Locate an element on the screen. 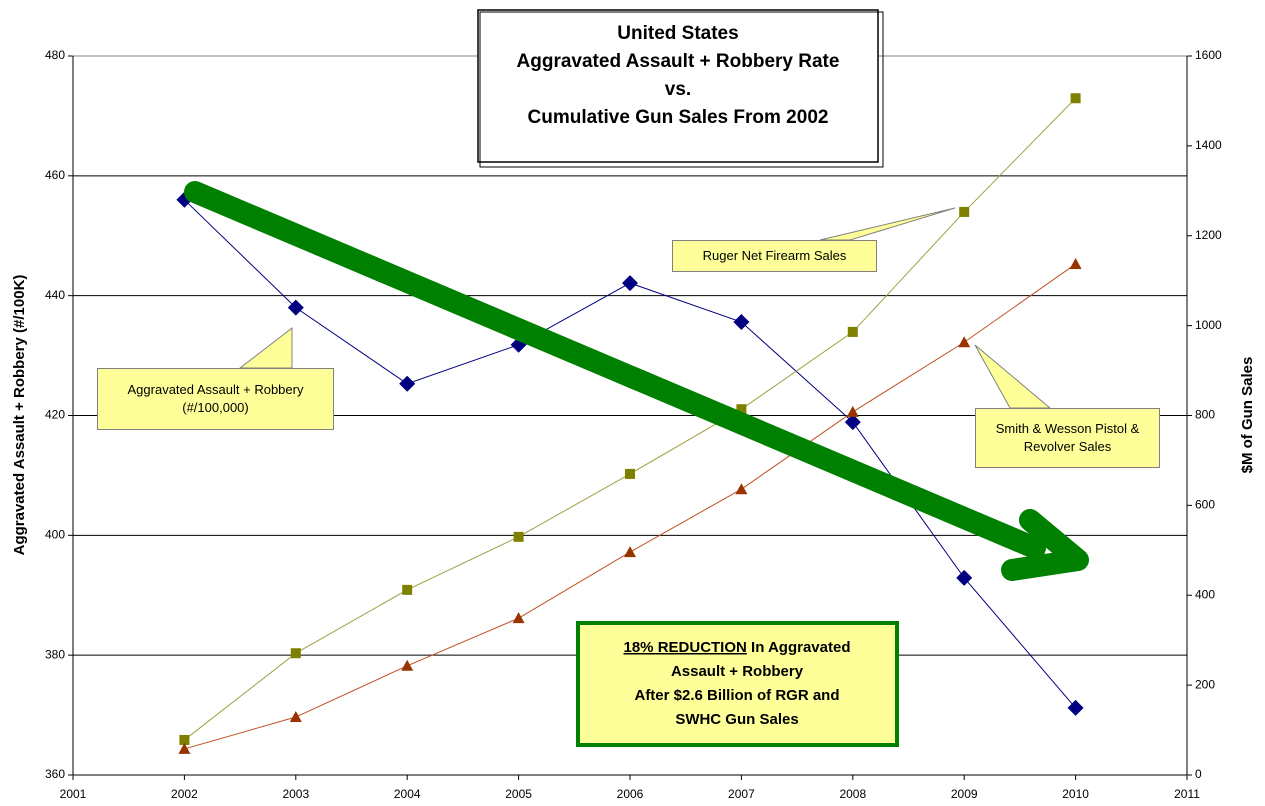  chart-title: Cumulative Gun Sales From 2002 is located at coordinates (678, 117).